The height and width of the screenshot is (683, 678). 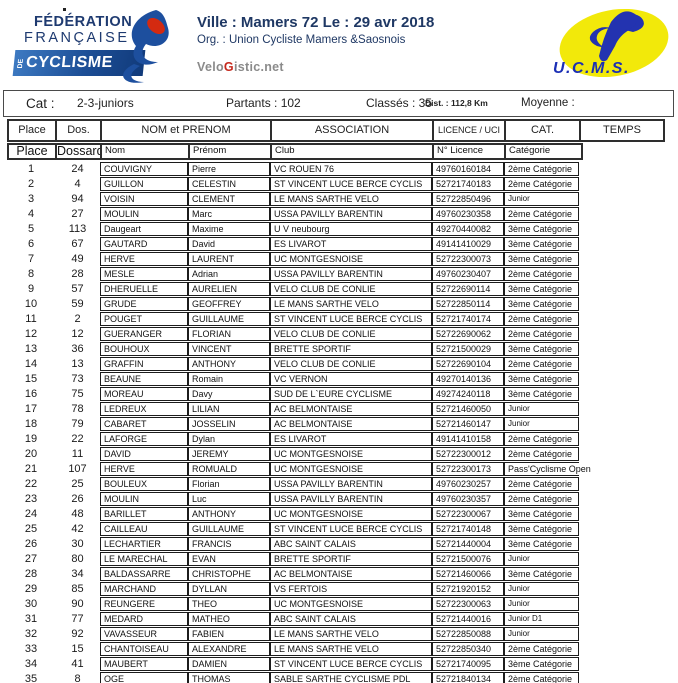 I want to click on licence-cell: 52721460050, so click(x=468, y=409).